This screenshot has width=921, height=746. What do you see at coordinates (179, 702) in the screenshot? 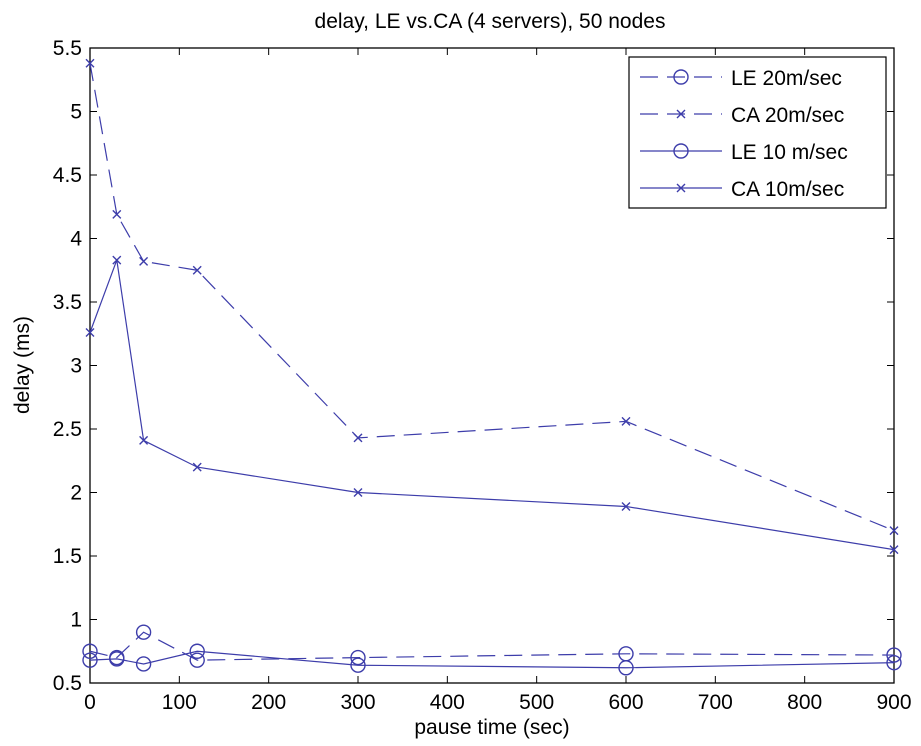
I see `x-tick-label: 100` at bounding box center [179, 702].